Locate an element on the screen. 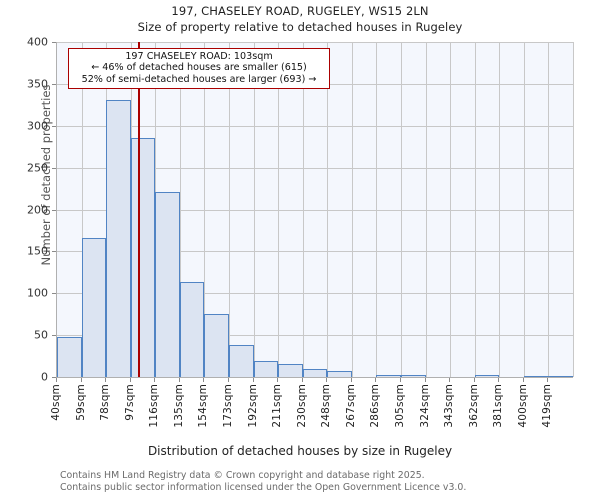 The height and width of the screenshot is (500, 600). x-axis-tick-label: 286sqm is located at coordinates (375, 406).